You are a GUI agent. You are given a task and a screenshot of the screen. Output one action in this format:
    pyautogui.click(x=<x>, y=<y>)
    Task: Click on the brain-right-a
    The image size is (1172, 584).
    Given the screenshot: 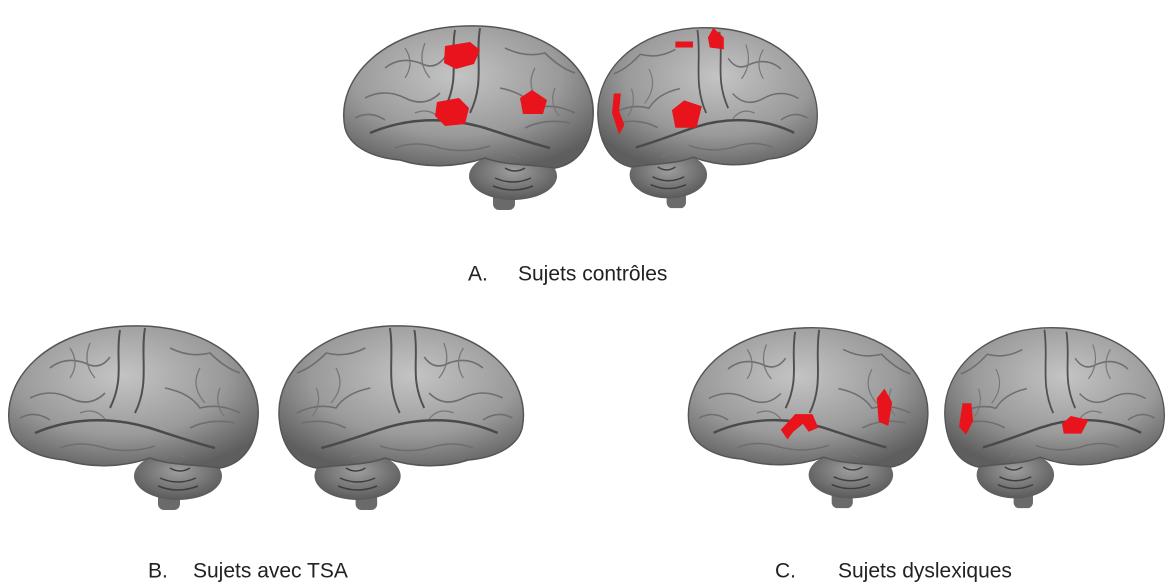 What is the action you would take?
    pyautogui.click(x=707, y=118)
    